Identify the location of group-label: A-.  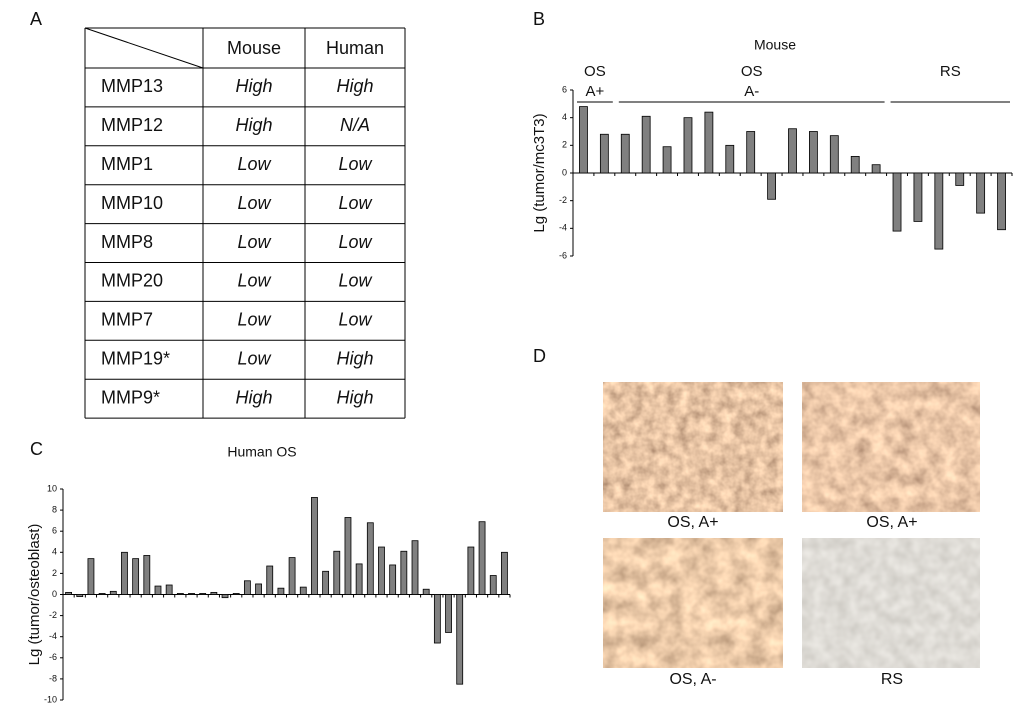
(751, 91).